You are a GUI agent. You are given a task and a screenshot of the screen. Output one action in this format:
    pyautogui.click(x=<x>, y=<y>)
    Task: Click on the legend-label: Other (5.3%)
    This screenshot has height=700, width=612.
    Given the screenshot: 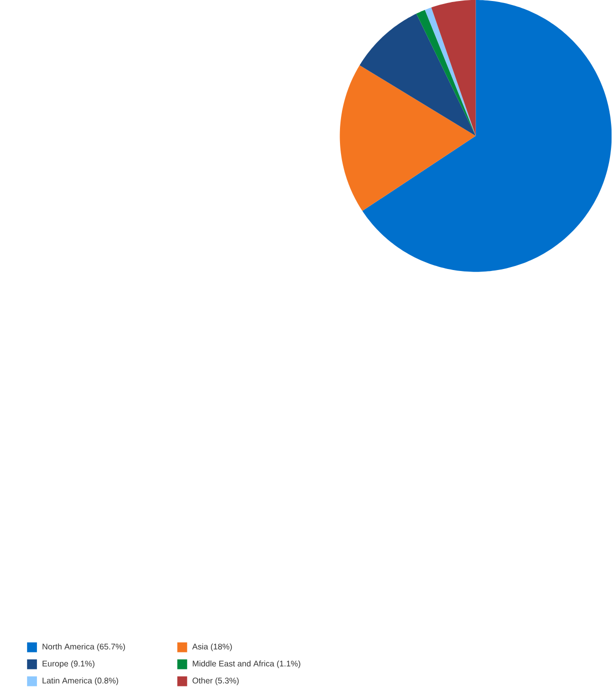 What is the action you would take?
    pyautogui.click(x=215, y=681)
    